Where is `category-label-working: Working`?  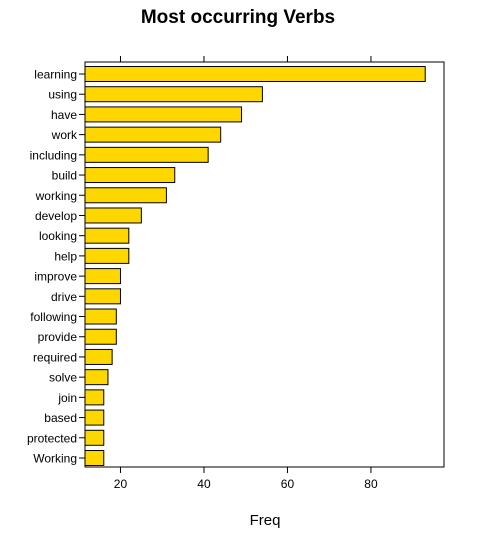 category-label-working: Working is located at coordinates (55, 459).